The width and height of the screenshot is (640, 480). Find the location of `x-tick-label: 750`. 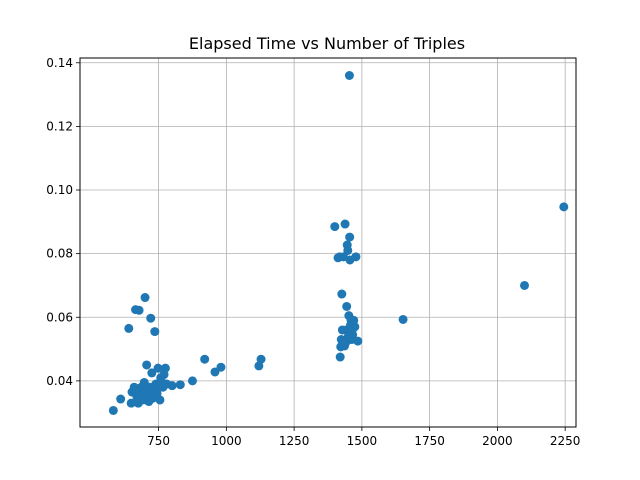

x-tick-label: 750 is located at coordinates (158, 441).